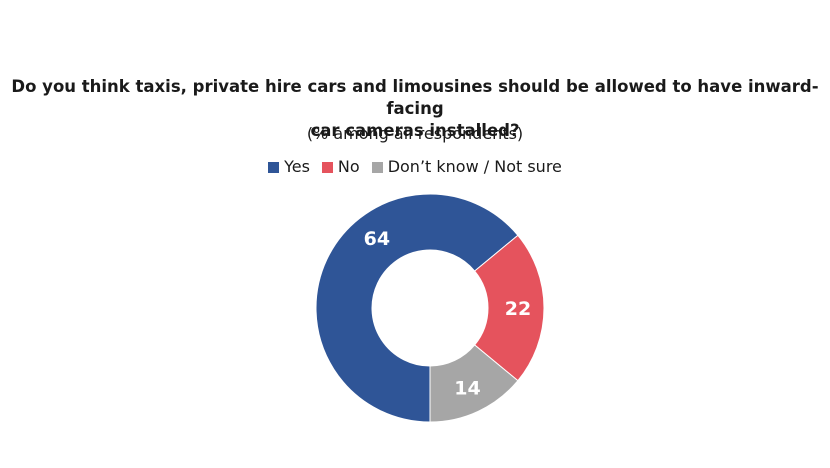 This screenshot has height=468, width=830. What do you see at coordinates (327, 167) in the screenshot?
I see `legend-swatch-no` at bounding box center [327, 167].